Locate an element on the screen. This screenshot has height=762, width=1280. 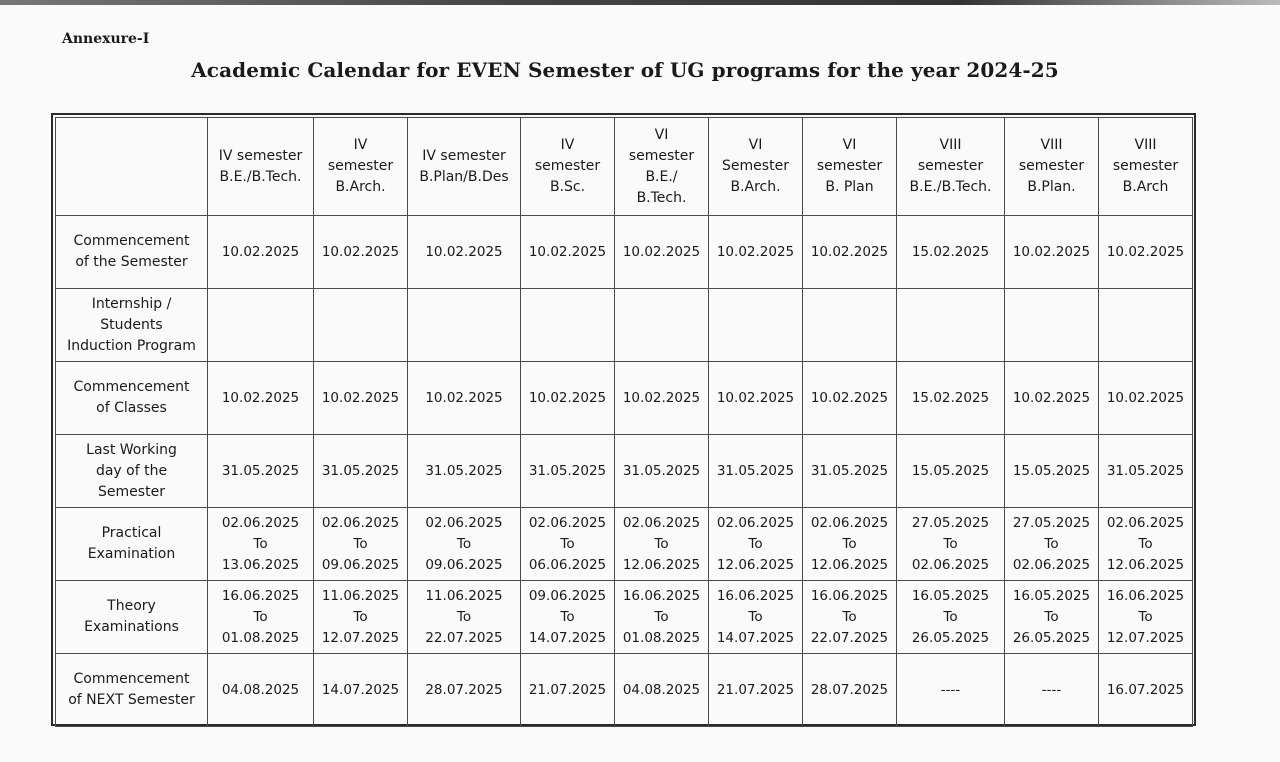
table-cell: 02.06.2025 To 13.06.2025 is located at coordinates (260, 544).